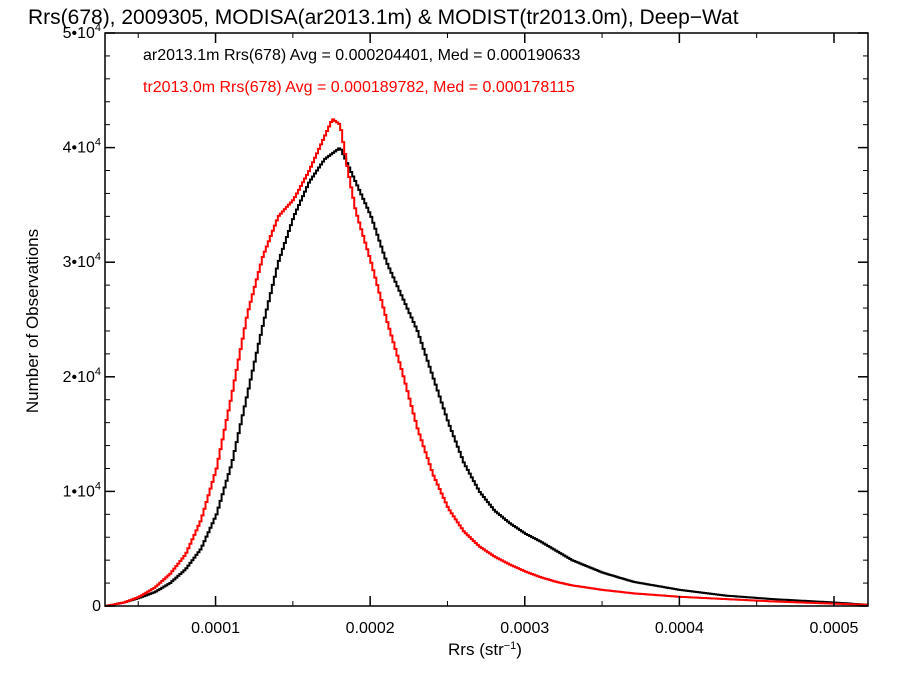 The width and height of the screenshot is (900, 675). What do you see at coordinates (524, 628) in the screenshot?
I see `x-tick-label: 0.0003` at bounding box center [524, 628].